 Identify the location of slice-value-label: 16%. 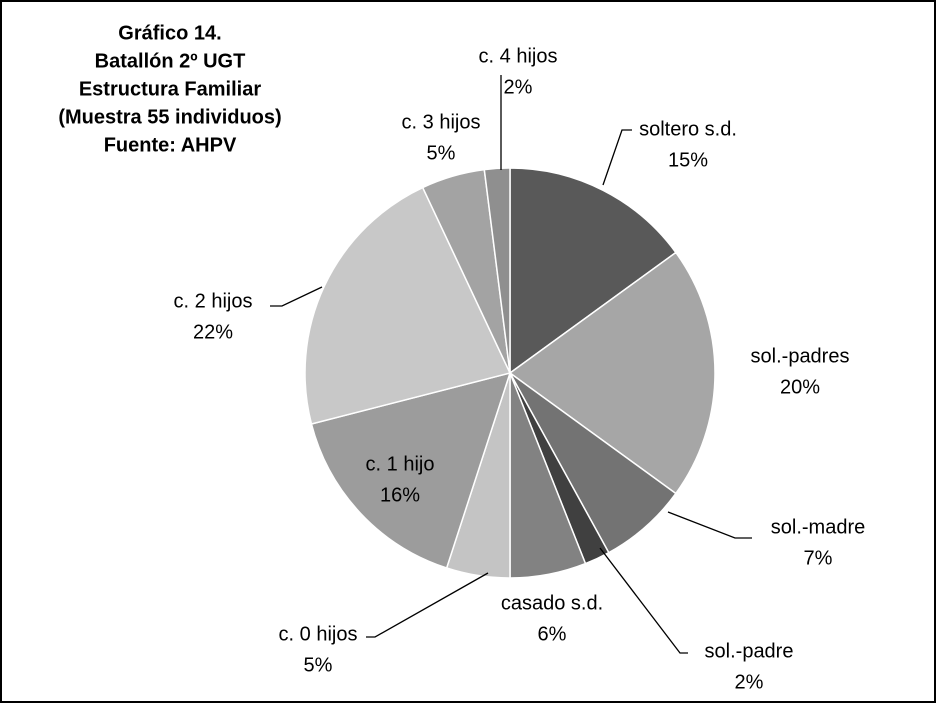
(400, 495).